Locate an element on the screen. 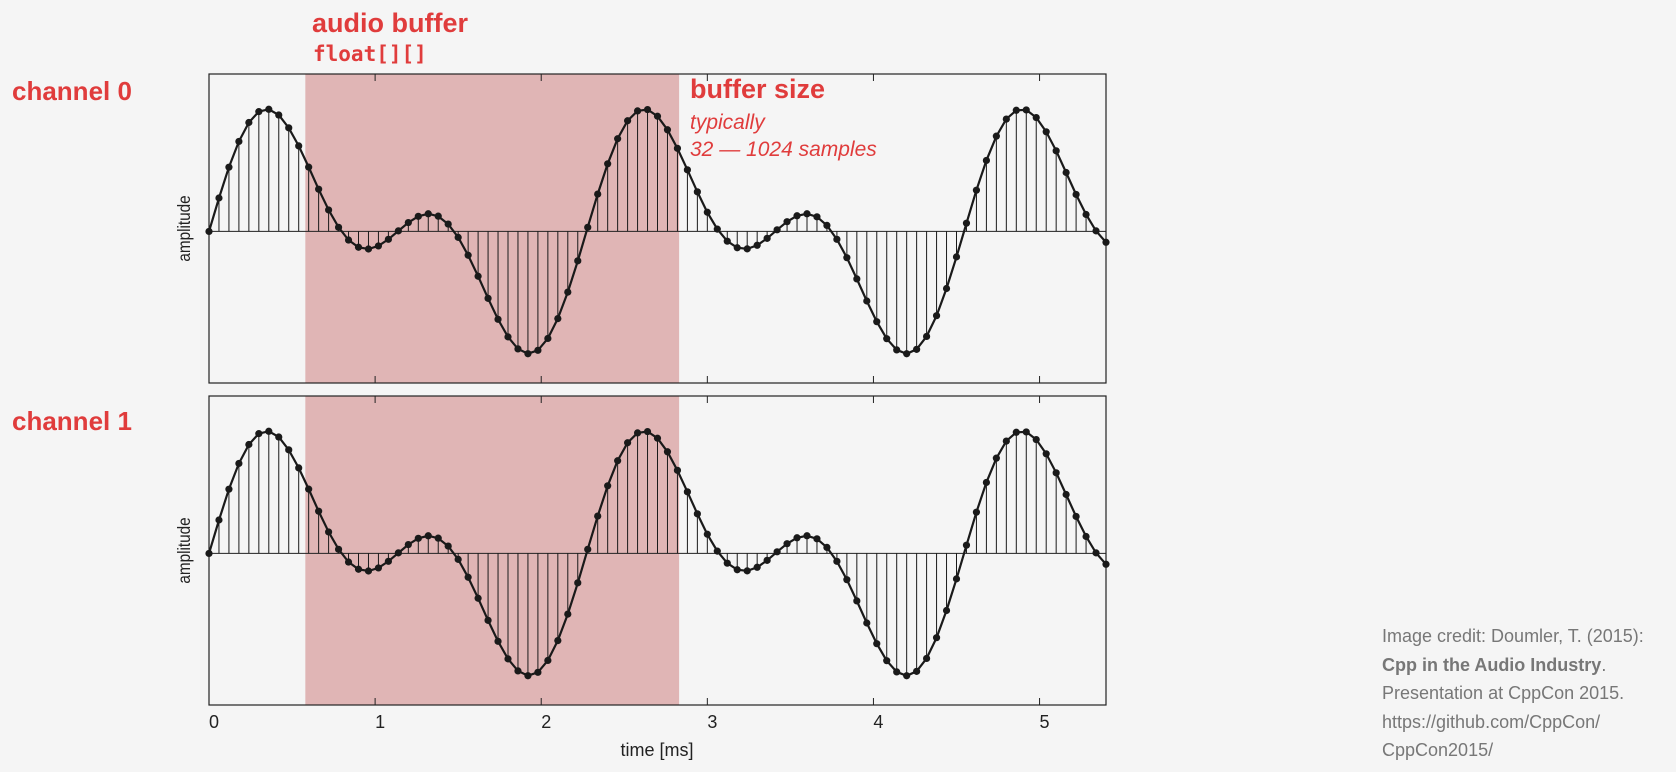 The width and height of the screenshot is (1676, 772). x-tick-label: 5 is located at coordinates (1045, 722).